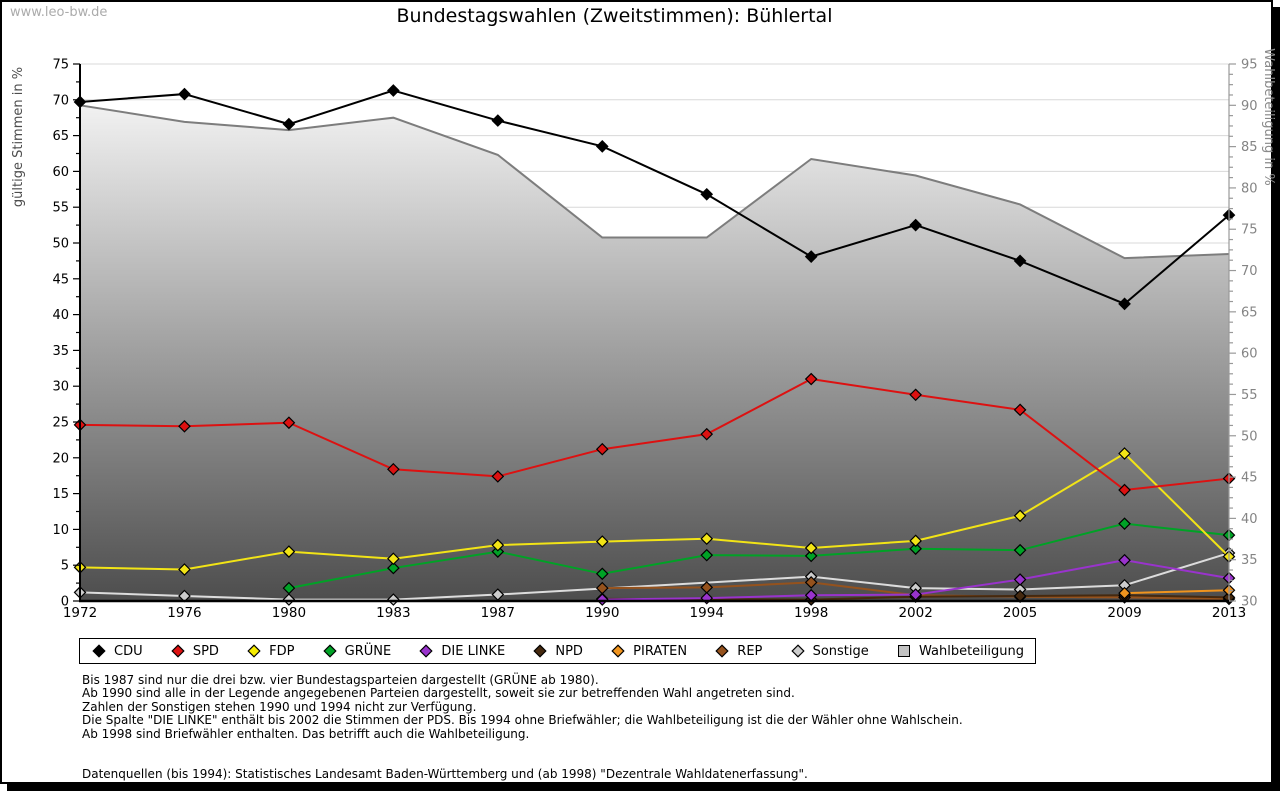  Describe the element at coordinates (128, 651) in the screenshot. I see `legend-label: CDU` at that location.